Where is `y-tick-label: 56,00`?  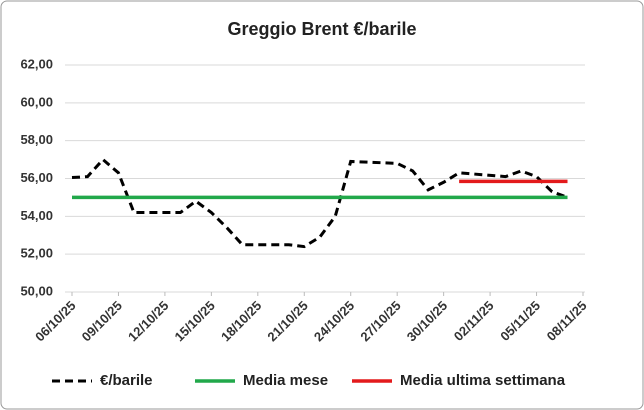
y-tick-label: 56,00 is located at coordinates (36, 177).